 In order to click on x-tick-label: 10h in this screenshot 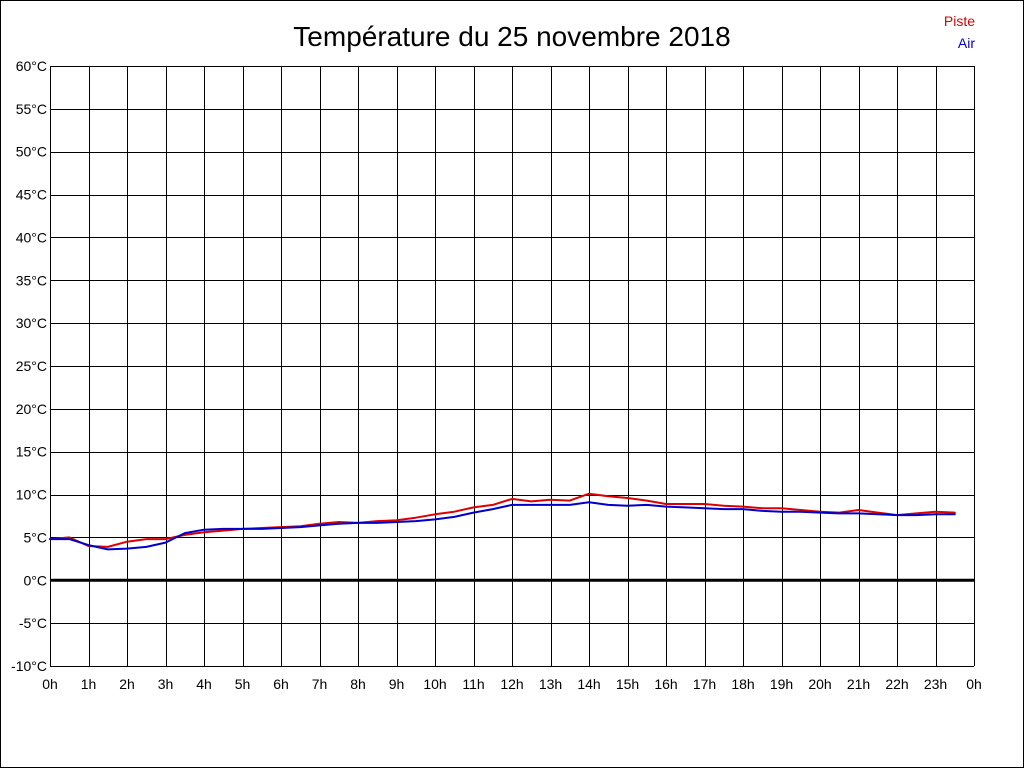, I will do `click(434, 684)`.